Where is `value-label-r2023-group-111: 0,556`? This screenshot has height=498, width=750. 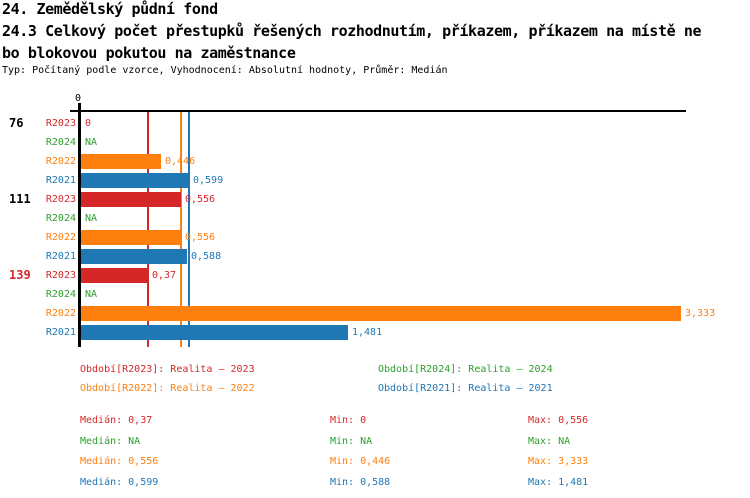 value-label-r2023-group-111: 0,556 is located at coordinates (200, 199).